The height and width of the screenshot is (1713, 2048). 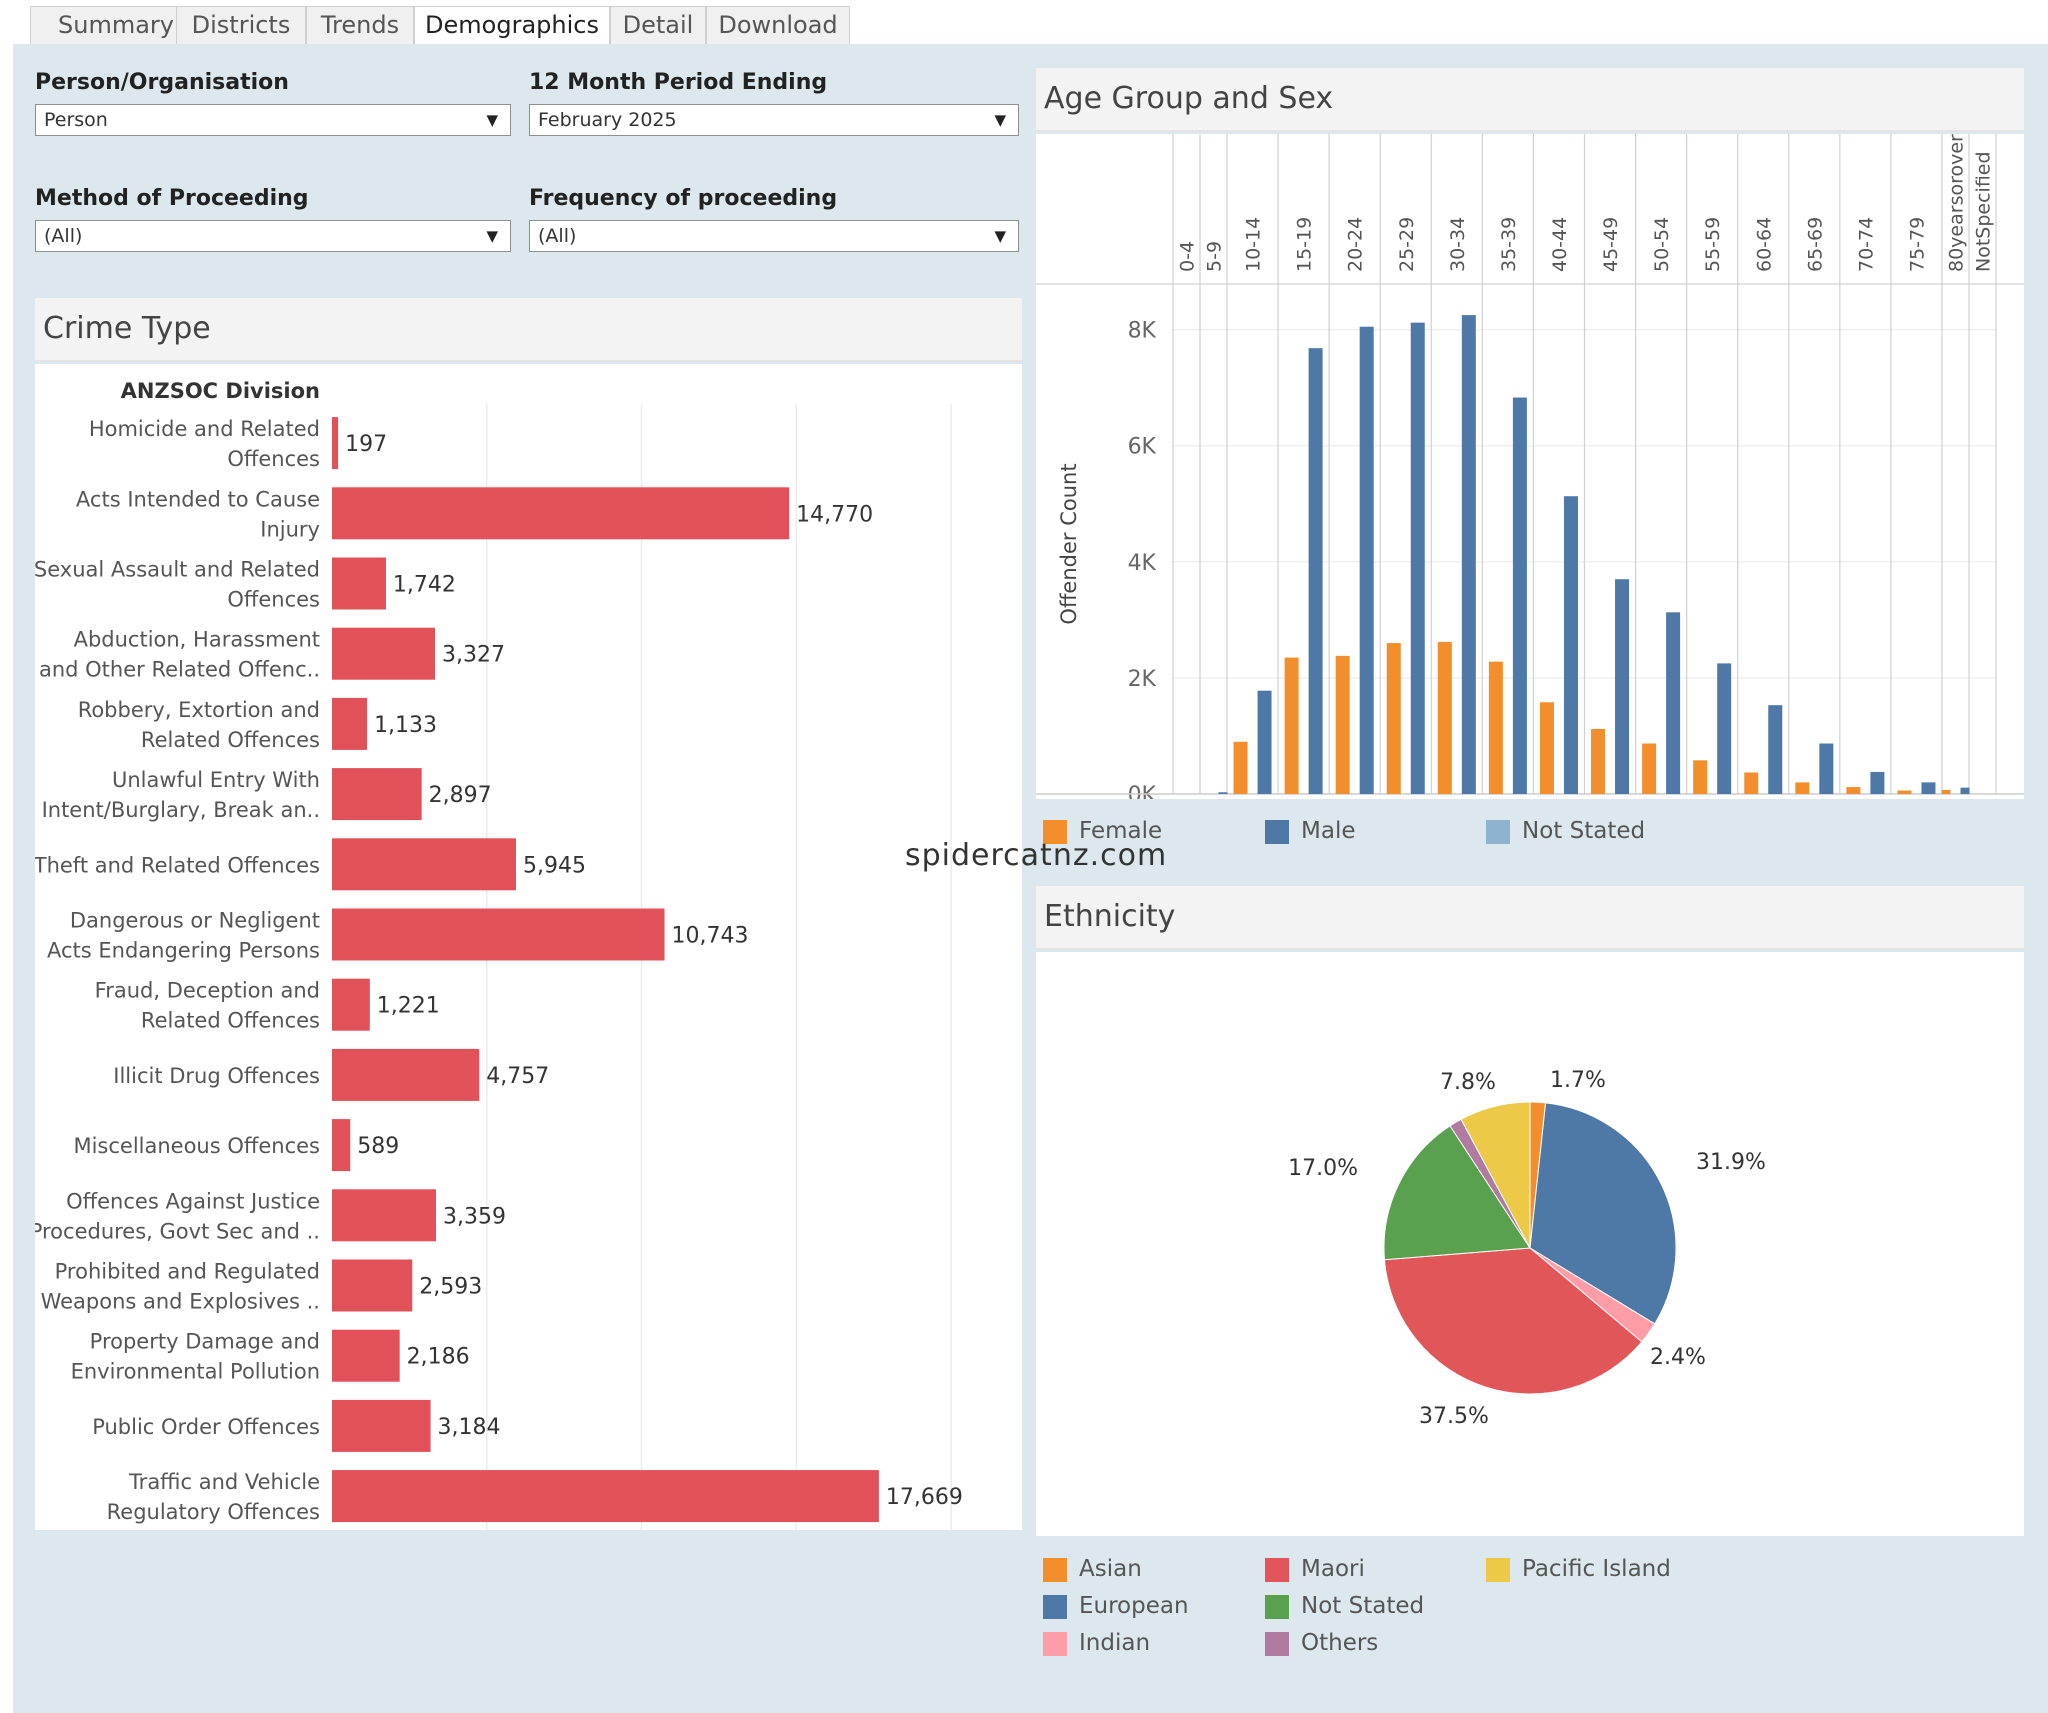 I want to click on age-category-label: 70-74, so click(x=1866, y=244).